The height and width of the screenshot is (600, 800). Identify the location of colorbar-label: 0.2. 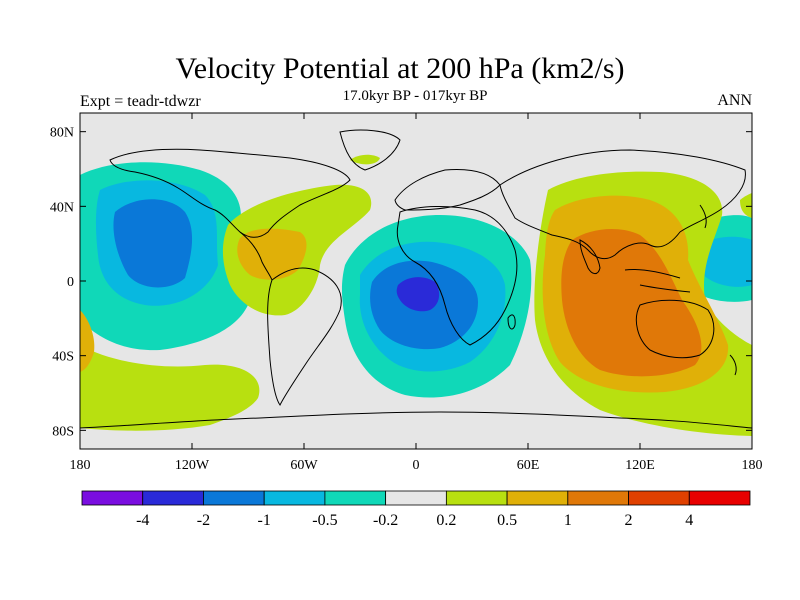
(446, 520).